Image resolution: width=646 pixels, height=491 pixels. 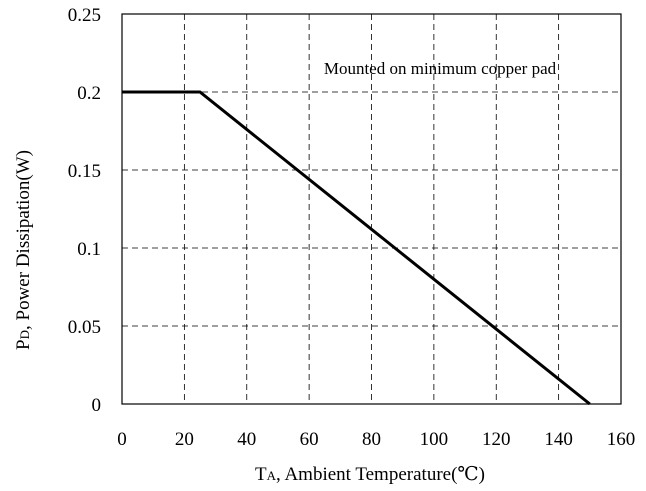 I want to click on x-tick-label: 140, so click(x=558, y=439).